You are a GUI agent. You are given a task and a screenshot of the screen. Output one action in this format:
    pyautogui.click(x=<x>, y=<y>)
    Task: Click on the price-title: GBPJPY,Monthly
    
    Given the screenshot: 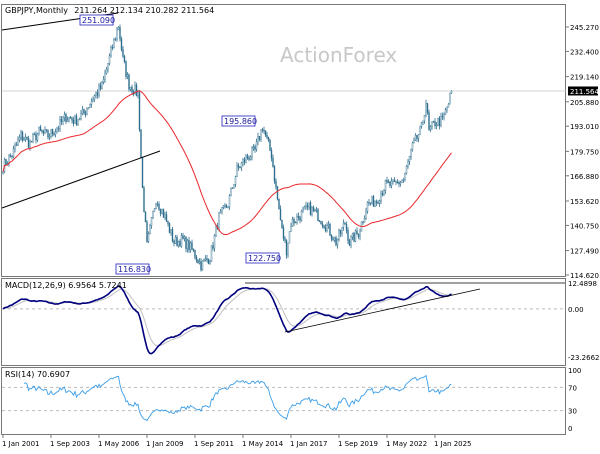 What is the action you would take?
    pyautogui.click(x=36, y=10)
    